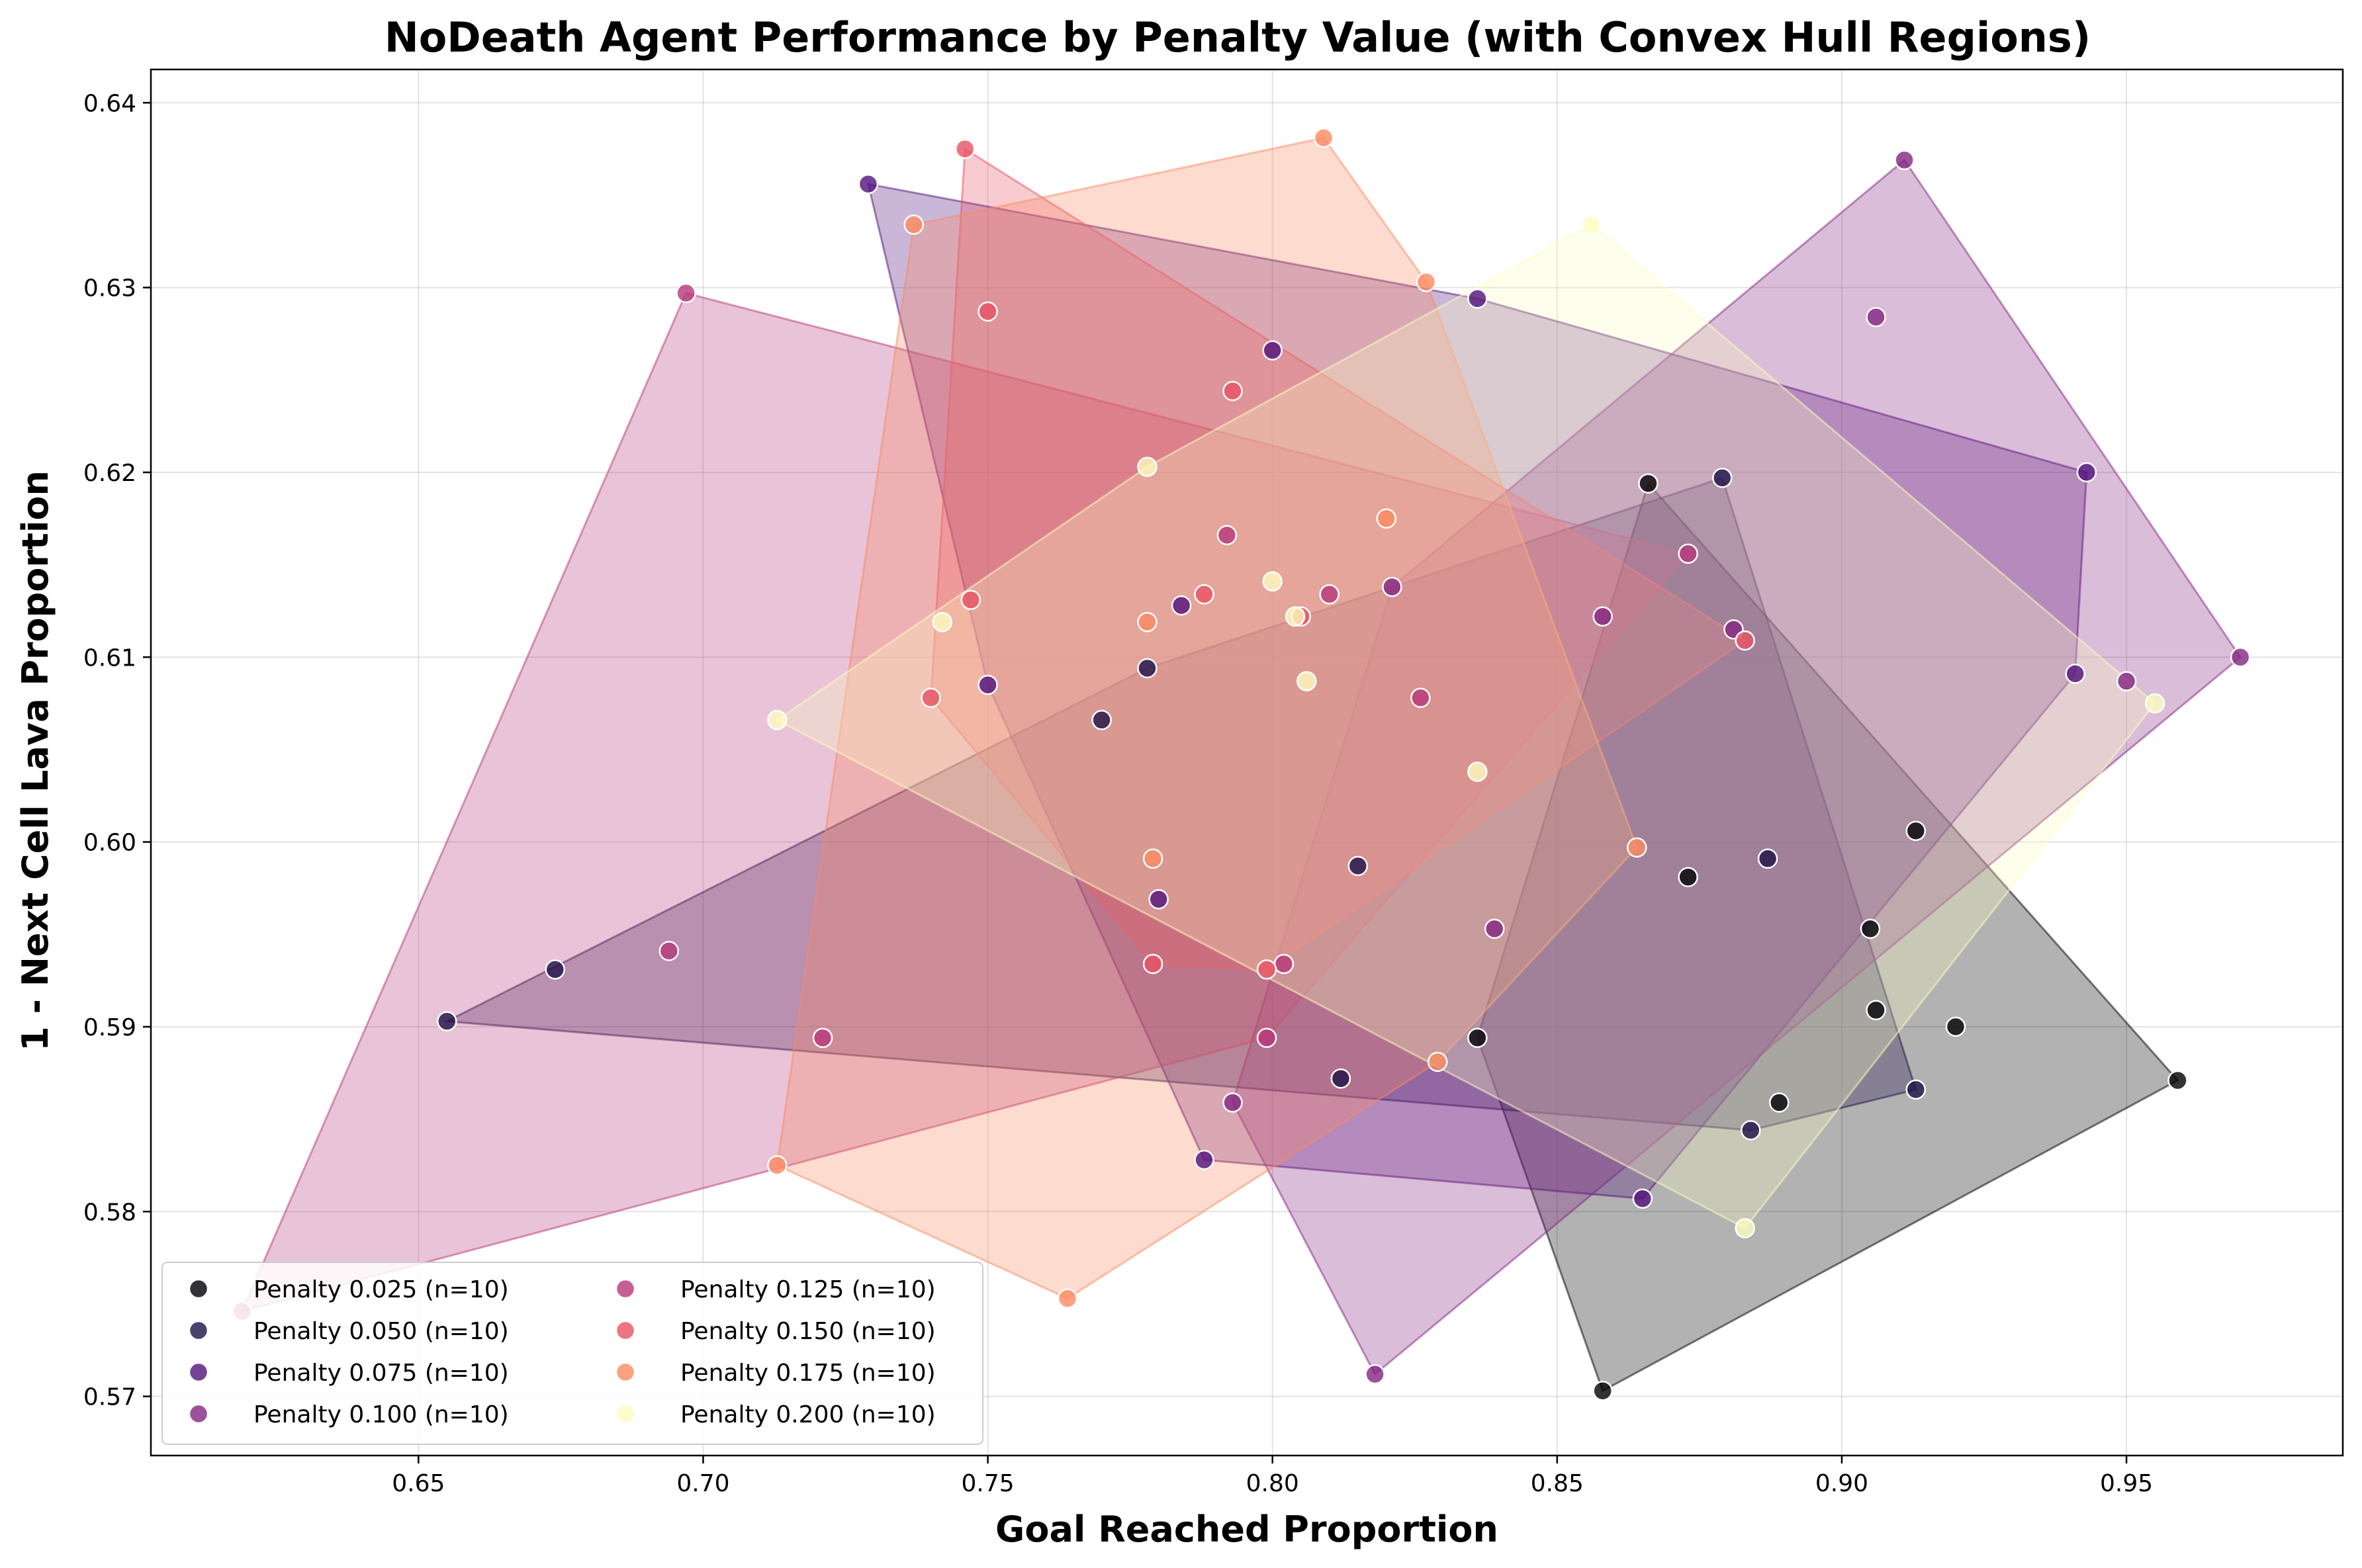 This screenshot has height=1568, width=2362. I want to click on legend-label: Penalty 0.075 (n=10), so click(381, 1374).